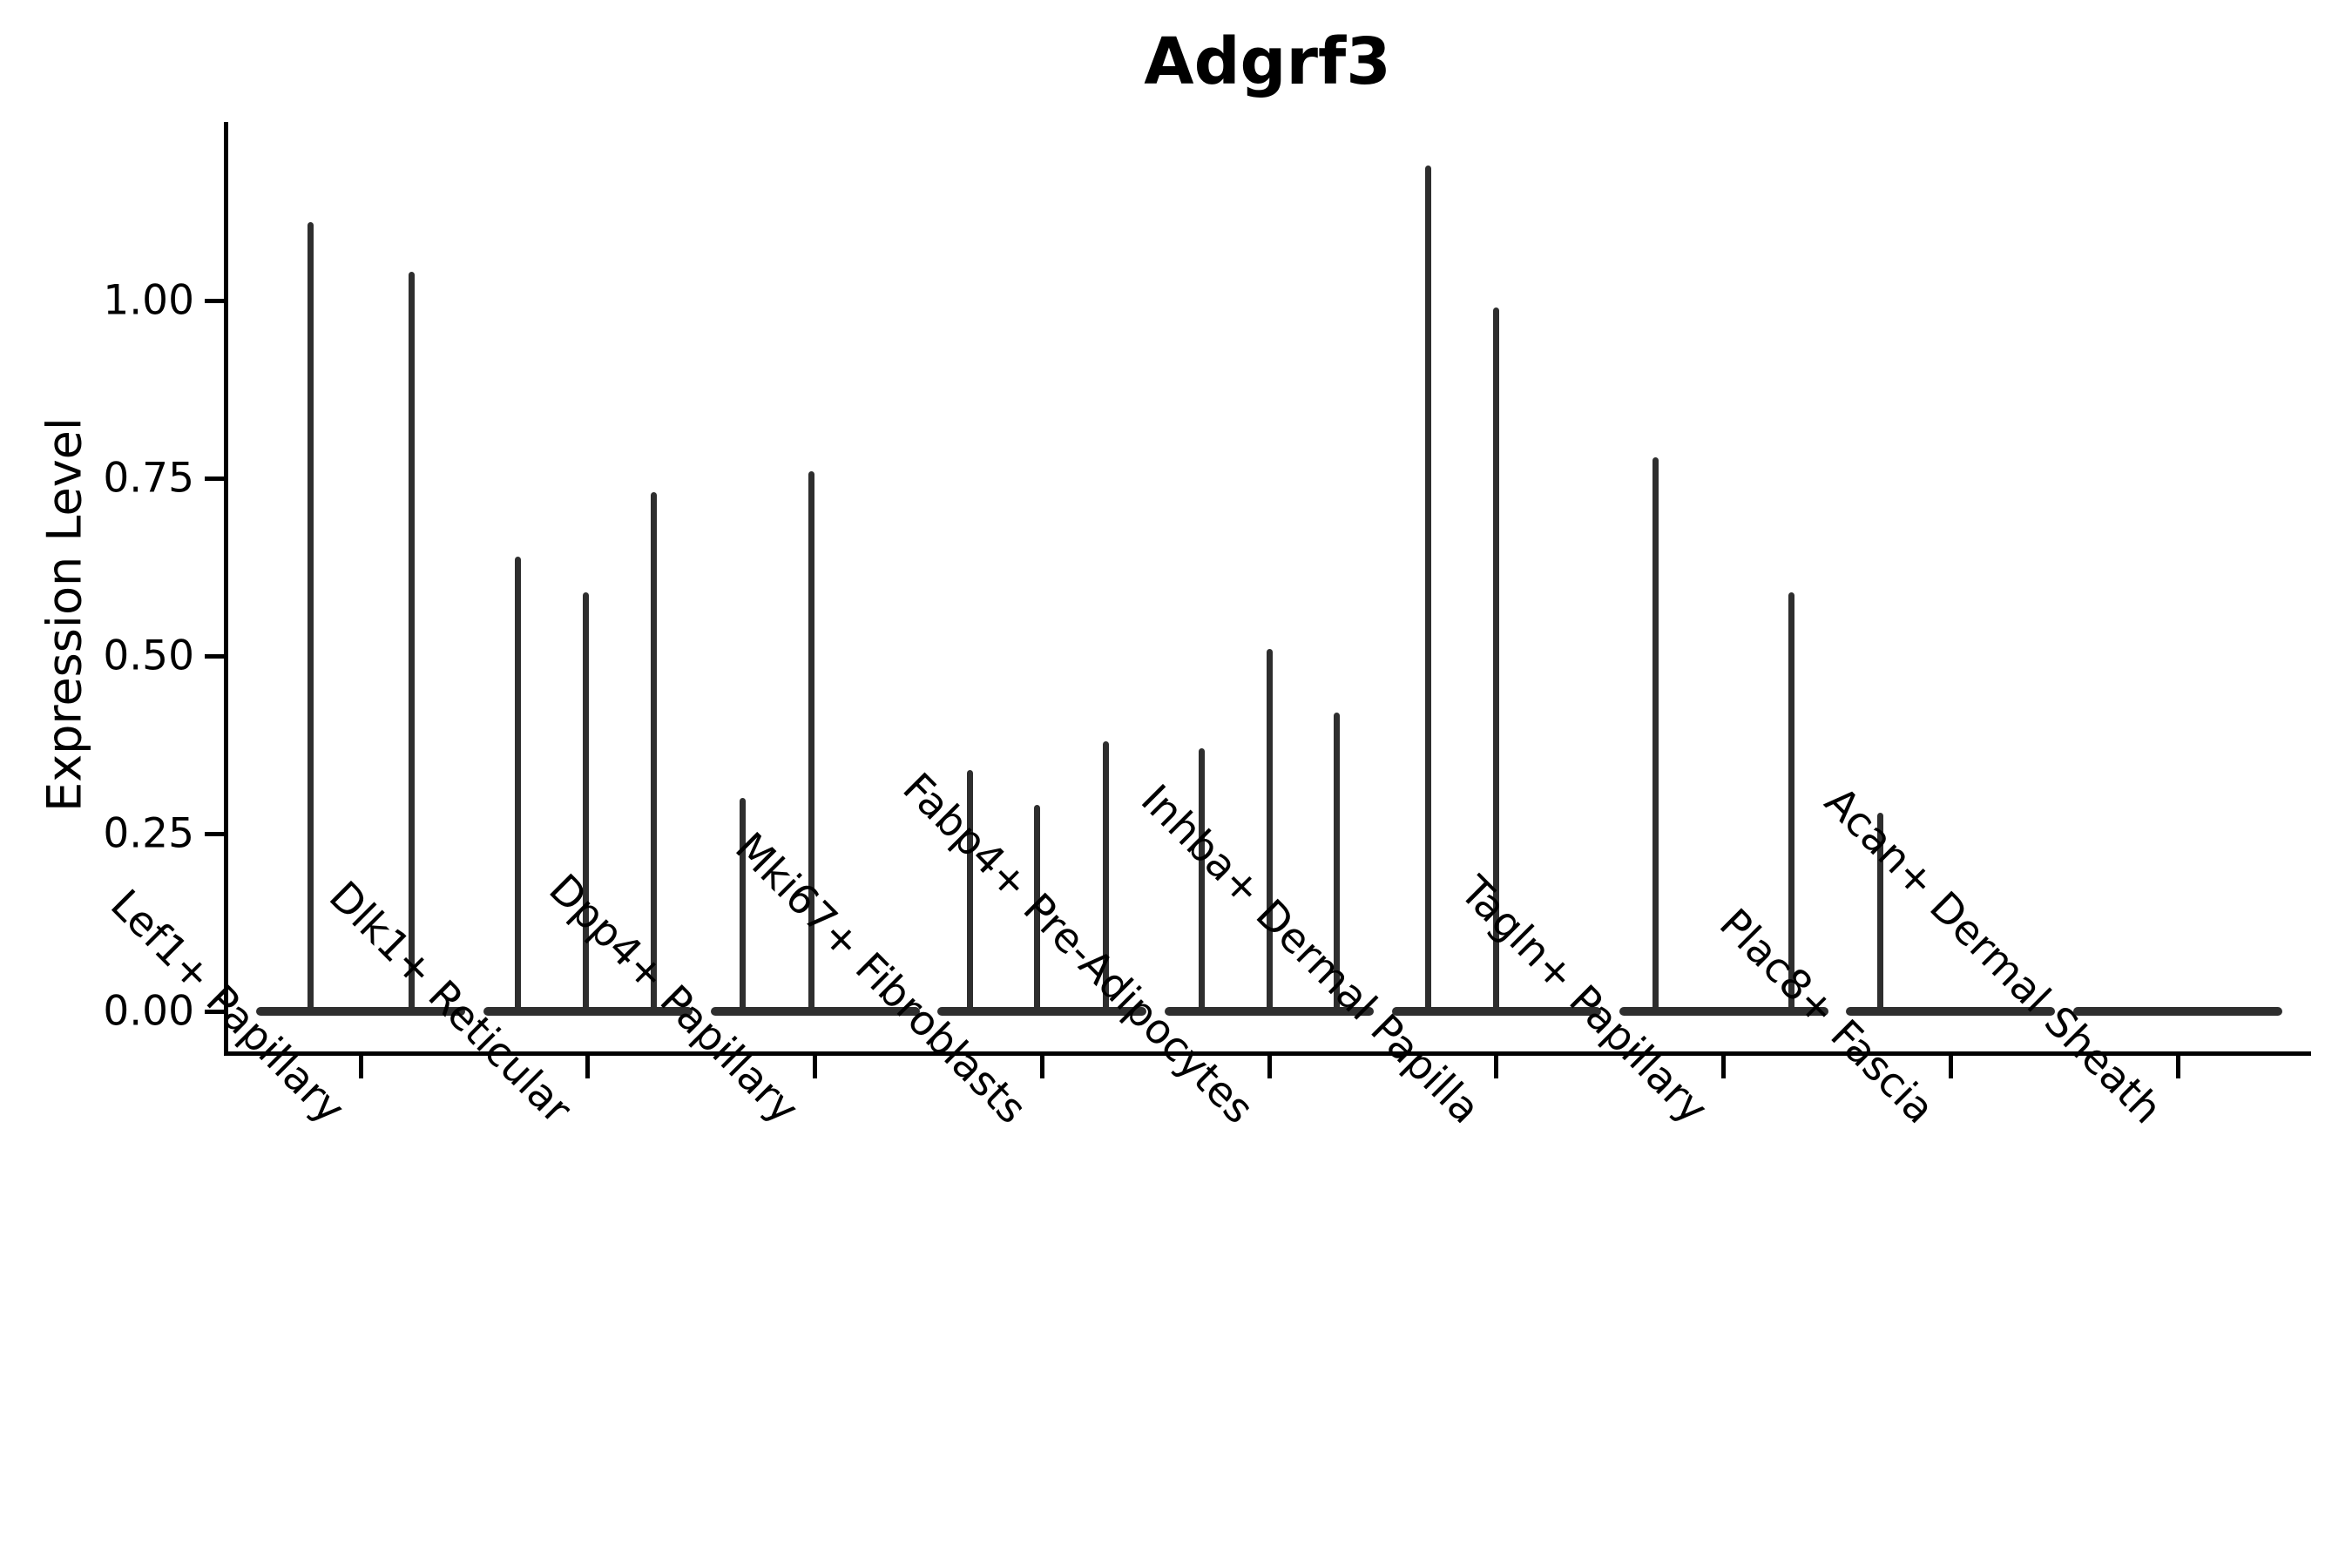 The width and height of the screenshot is (2352, 1568). What do you see at coordinates (148, 834) in the screenshot?
I see `y-tick-label: 0.25` at bounding box center [148, 834].